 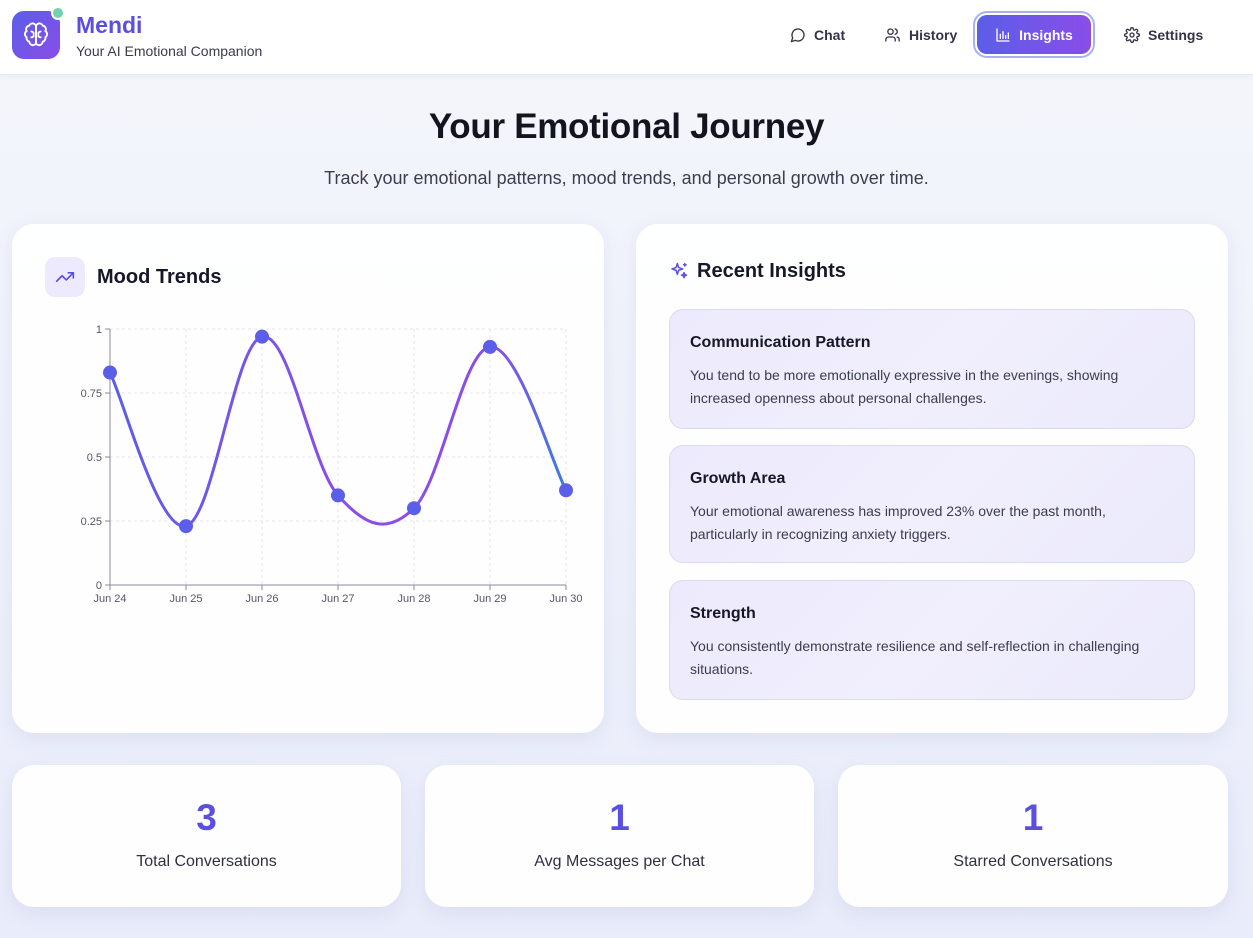 What do you see at coordinates (489, 599) in the screenshot?
I see `x-tick-label: Jun 29` at bounding box center [489, 599].